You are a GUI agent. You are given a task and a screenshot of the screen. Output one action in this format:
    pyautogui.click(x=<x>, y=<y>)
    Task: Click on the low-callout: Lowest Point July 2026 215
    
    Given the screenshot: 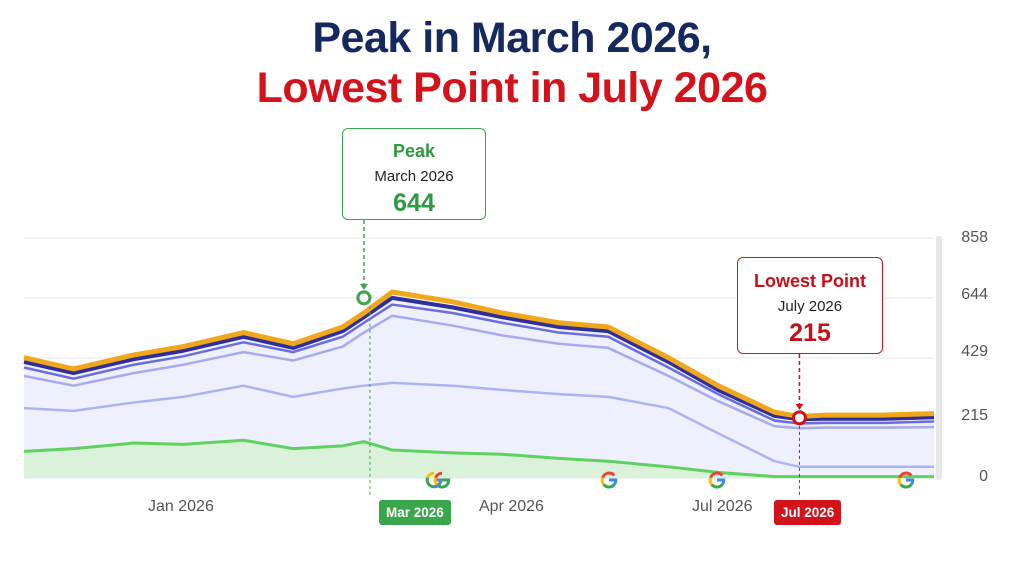 What is the action you would take?
    pyautogui.click(x=810, y=305)
    